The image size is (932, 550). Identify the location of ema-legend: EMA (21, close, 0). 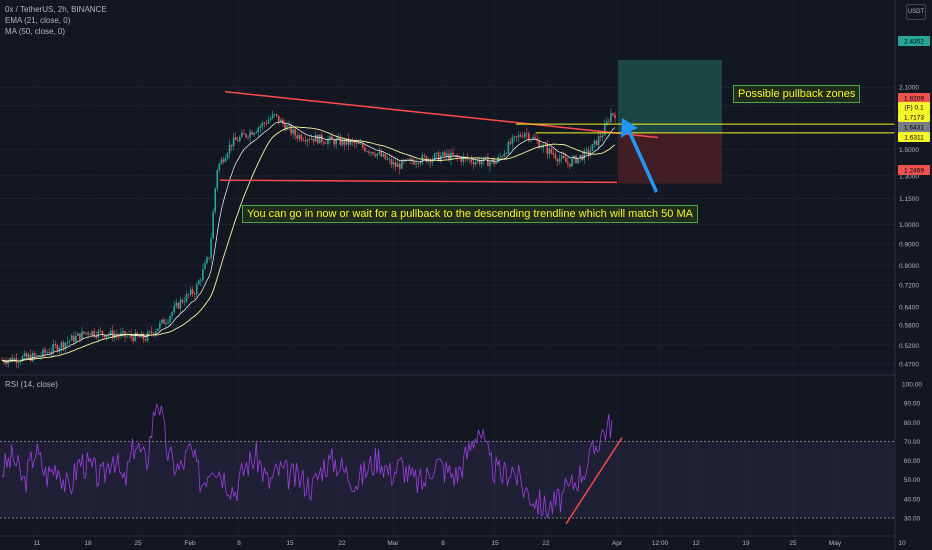
(38, 20).